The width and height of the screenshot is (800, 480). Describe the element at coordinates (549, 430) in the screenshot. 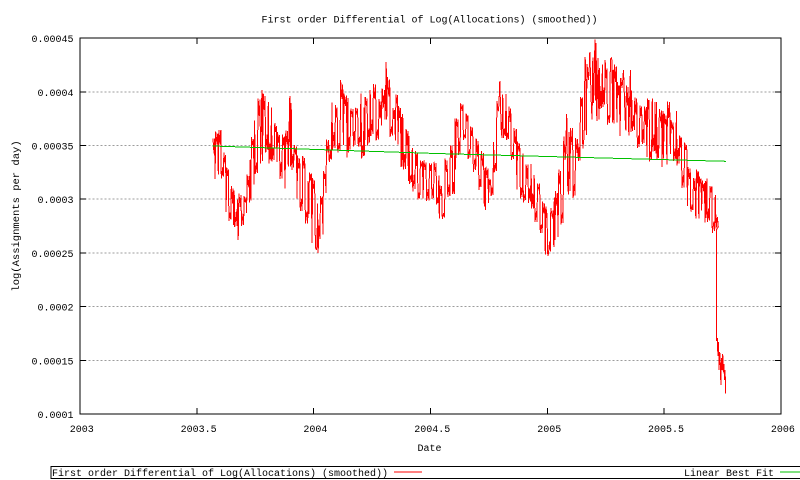

I see `svg-text: 2005` at that location.